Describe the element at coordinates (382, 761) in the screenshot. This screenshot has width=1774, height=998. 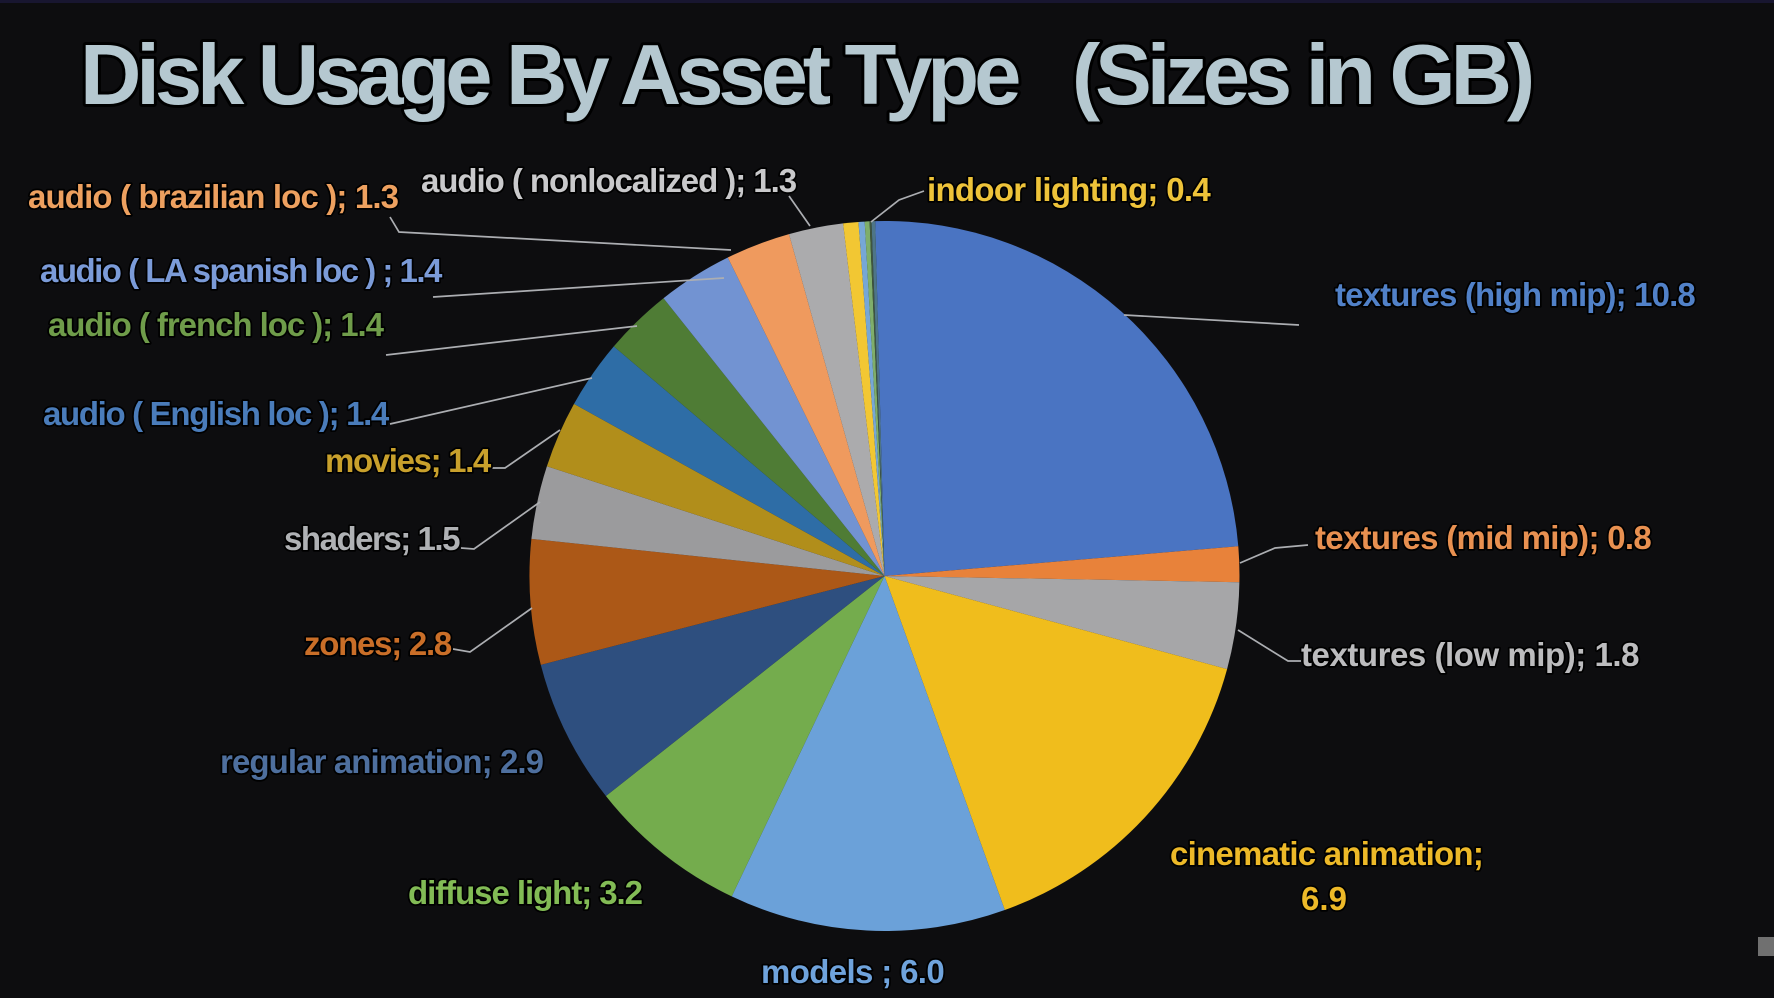
I see `svg-text: regular animation; 2.9` at that location.